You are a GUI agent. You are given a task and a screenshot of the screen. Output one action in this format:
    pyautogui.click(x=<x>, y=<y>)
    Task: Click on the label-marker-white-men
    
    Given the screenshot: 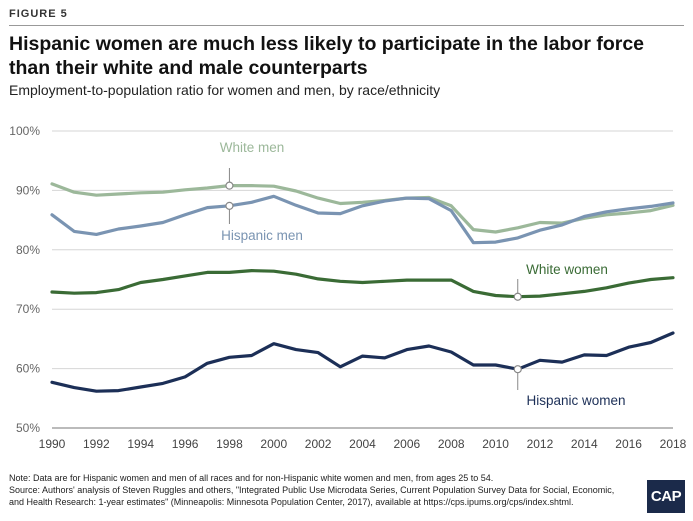 What is the action you would take?
    pyautogui.click(x=229, y=185)
    